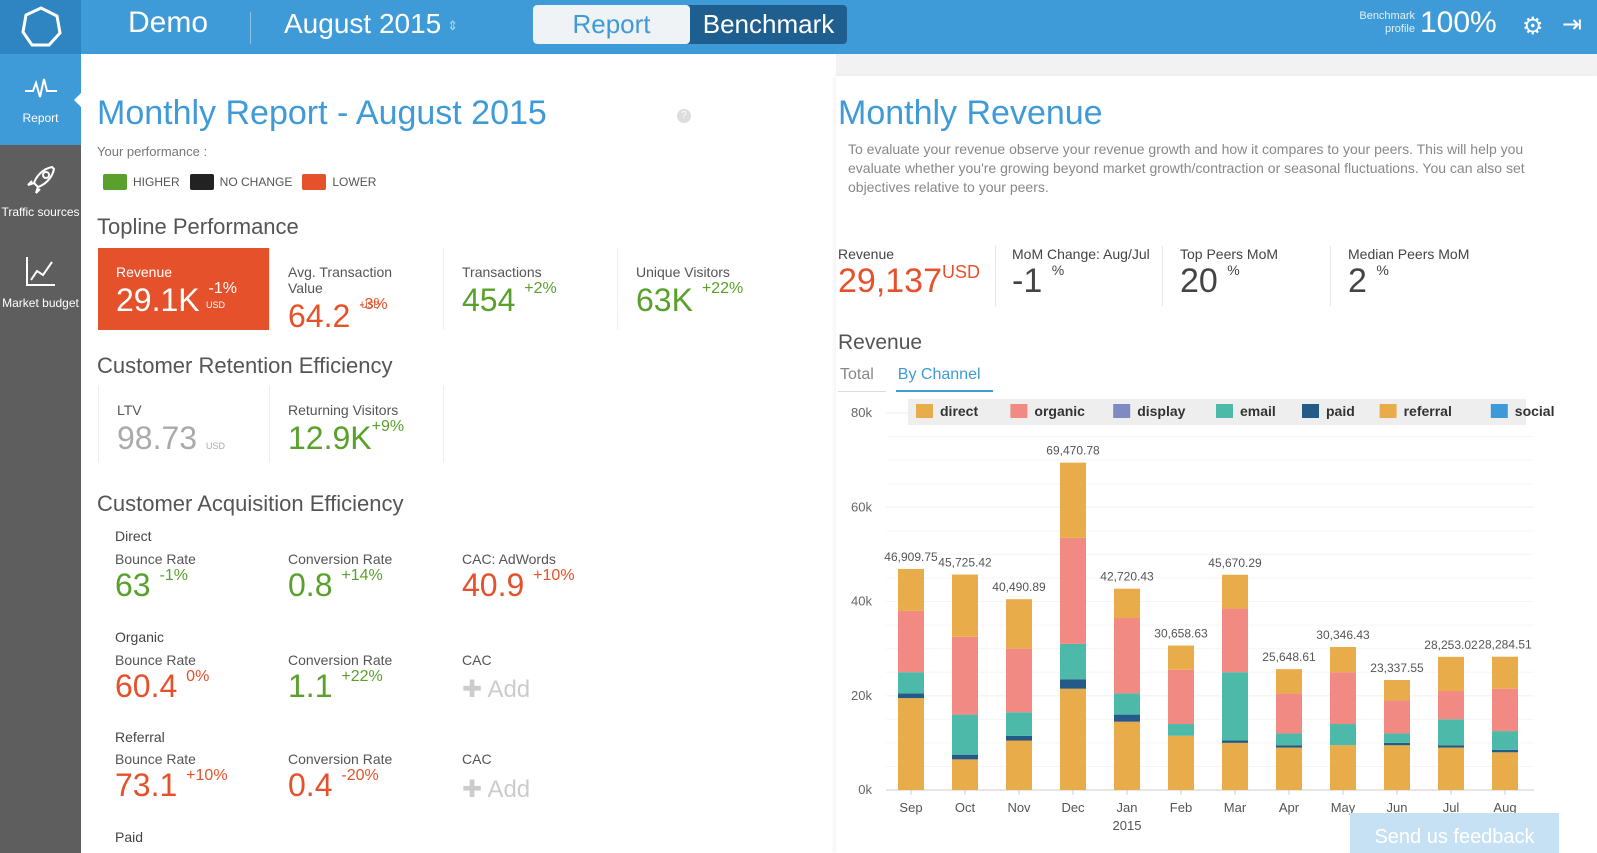 The height and width of the screenshot is (853, 1597). I want to click on legend-swatch-paid, so click(1310, 411).